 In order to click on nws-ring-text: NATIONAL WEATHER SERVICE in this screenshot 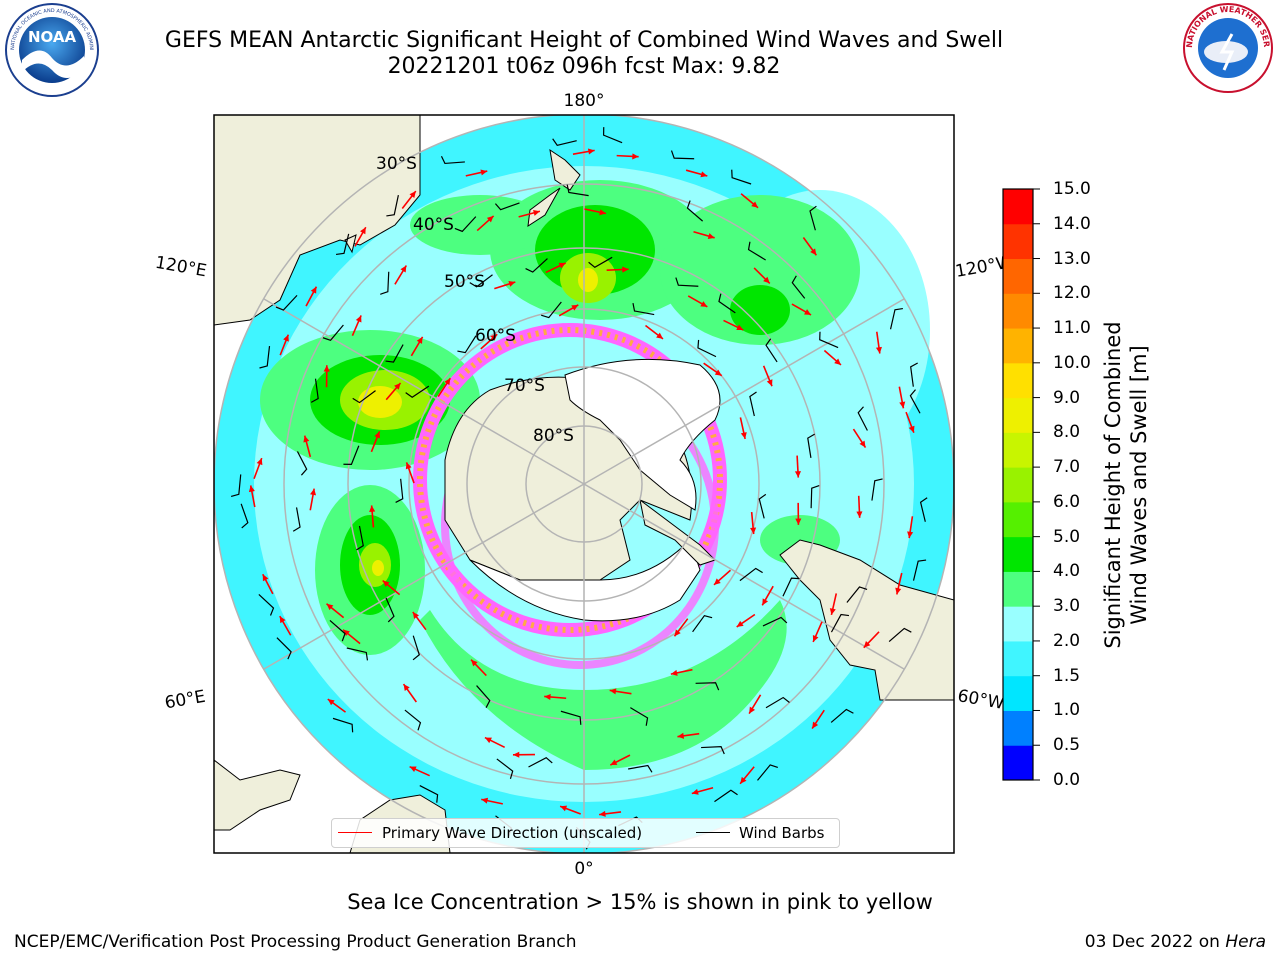, I will do `click(635, 24)`.